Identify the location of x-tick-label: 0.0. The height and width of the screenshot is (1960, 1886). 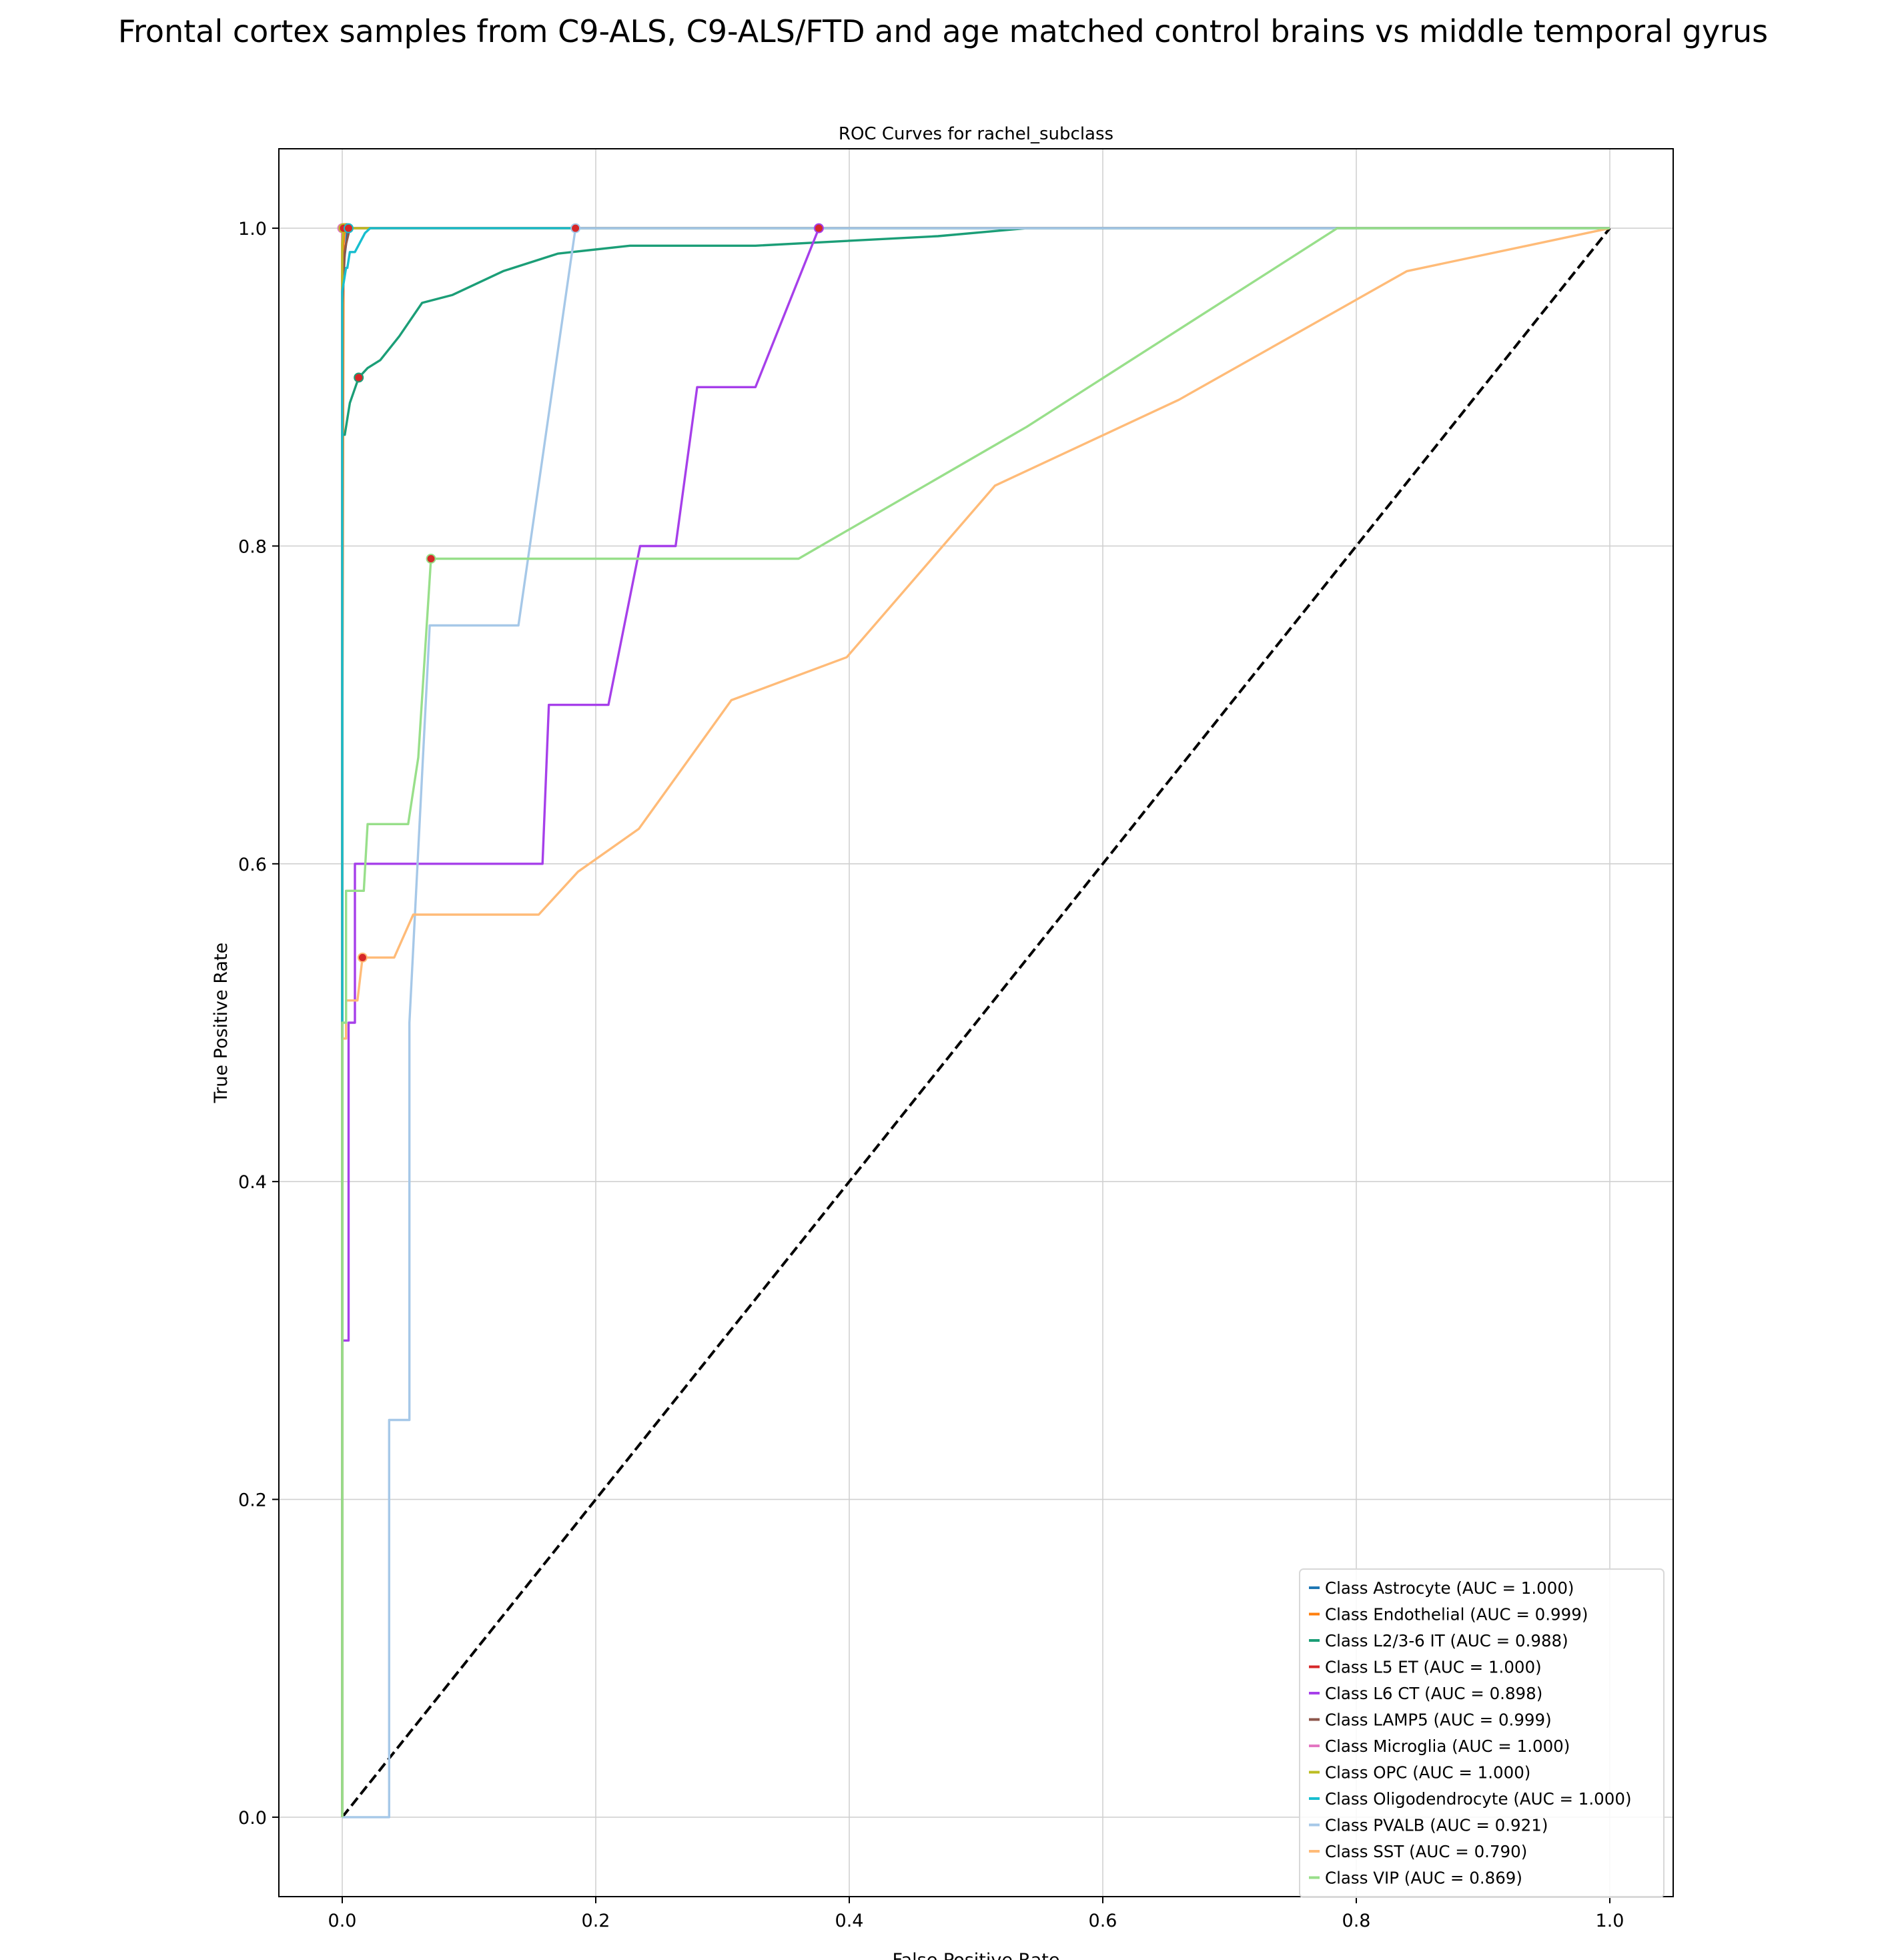
(342, 1921).